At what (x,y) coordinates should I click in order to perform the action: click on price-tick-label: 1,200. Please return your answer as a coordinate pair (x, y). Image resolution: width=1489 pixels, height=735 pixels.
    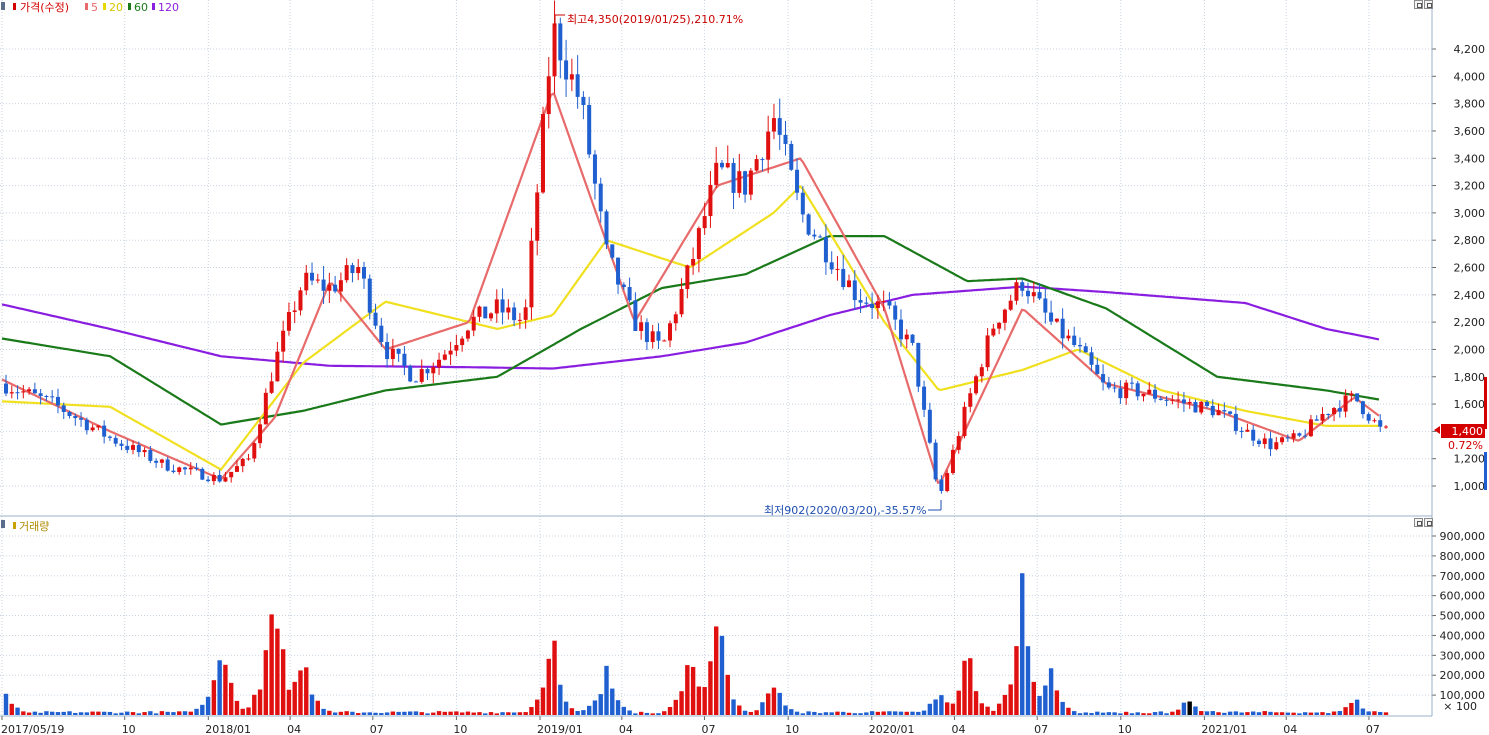
    Looking at the image, I should click on (1470, 459).